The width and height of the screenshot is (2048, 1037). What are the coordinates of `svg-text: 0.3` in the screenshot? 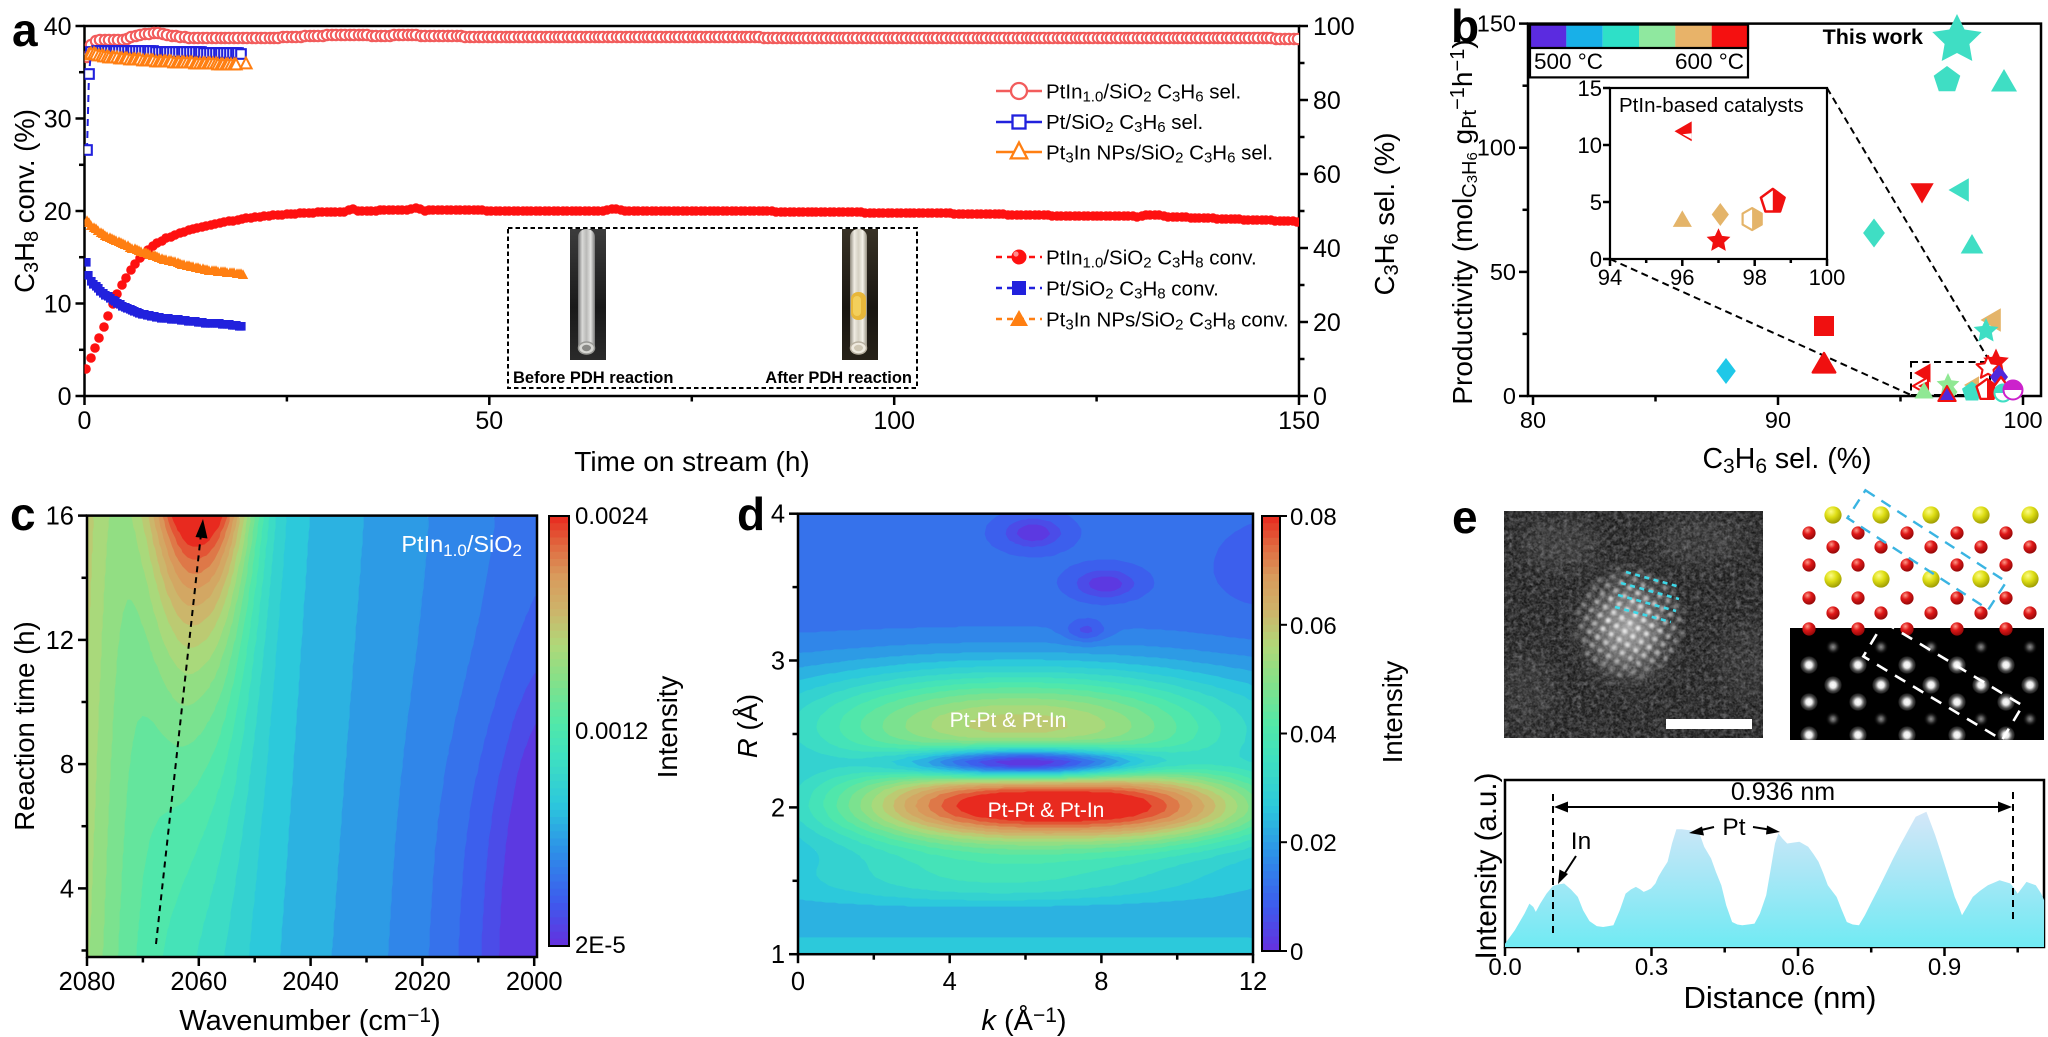 It's located at (1651, 967).